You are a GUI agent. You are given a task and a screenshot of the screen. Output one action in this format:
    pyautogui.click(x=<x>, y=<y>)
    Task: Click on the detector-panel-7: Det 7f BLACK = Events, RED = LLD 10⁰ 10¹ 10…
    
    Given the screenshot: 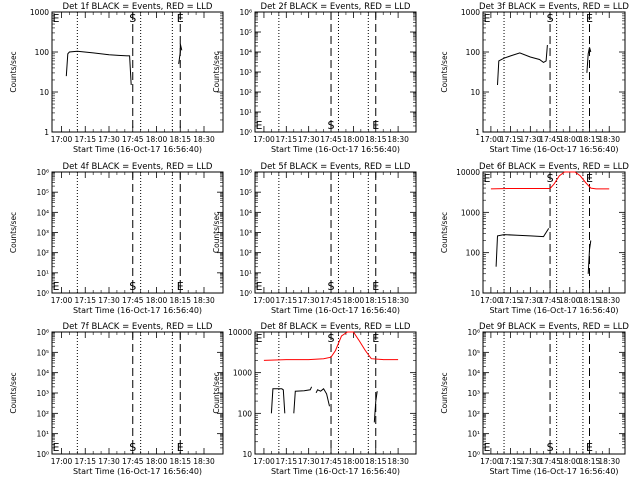 What is the action you would take?
    pyautogui.click(x=116, y=399)
    